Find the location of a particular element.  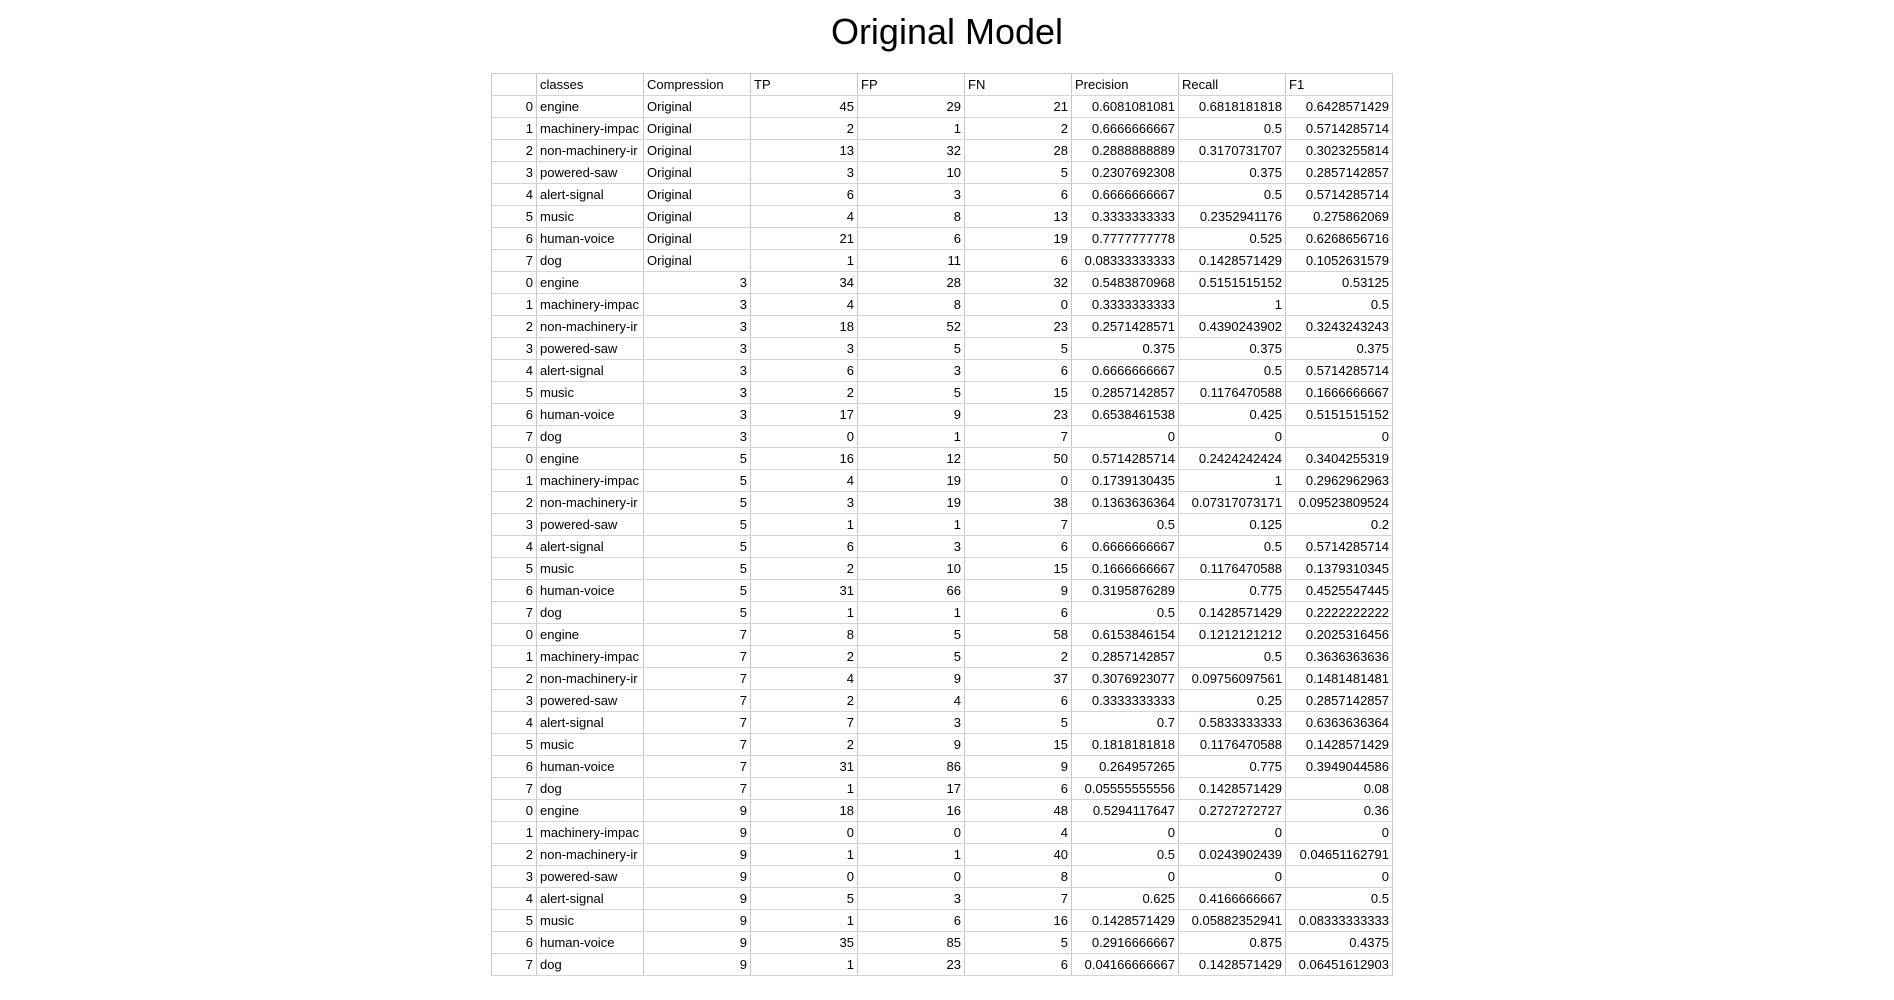

cell-f1: 0.2857142857 is located at coordinates (1339, 172).